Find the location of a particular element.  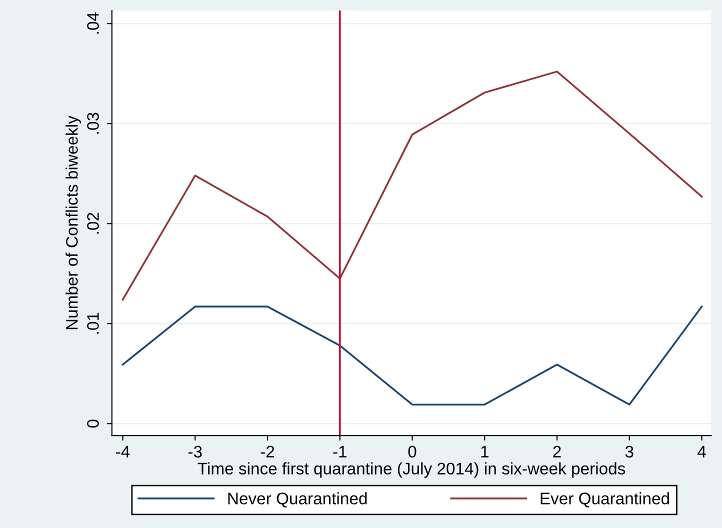

x-tick-label: -1 is located at coordinates (339, 452).